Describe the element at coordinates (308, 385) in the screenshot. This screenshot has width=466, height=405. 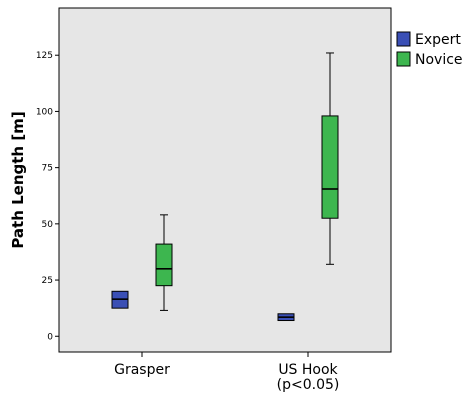
I see `x-category-label: (p<0.05)` at that location.